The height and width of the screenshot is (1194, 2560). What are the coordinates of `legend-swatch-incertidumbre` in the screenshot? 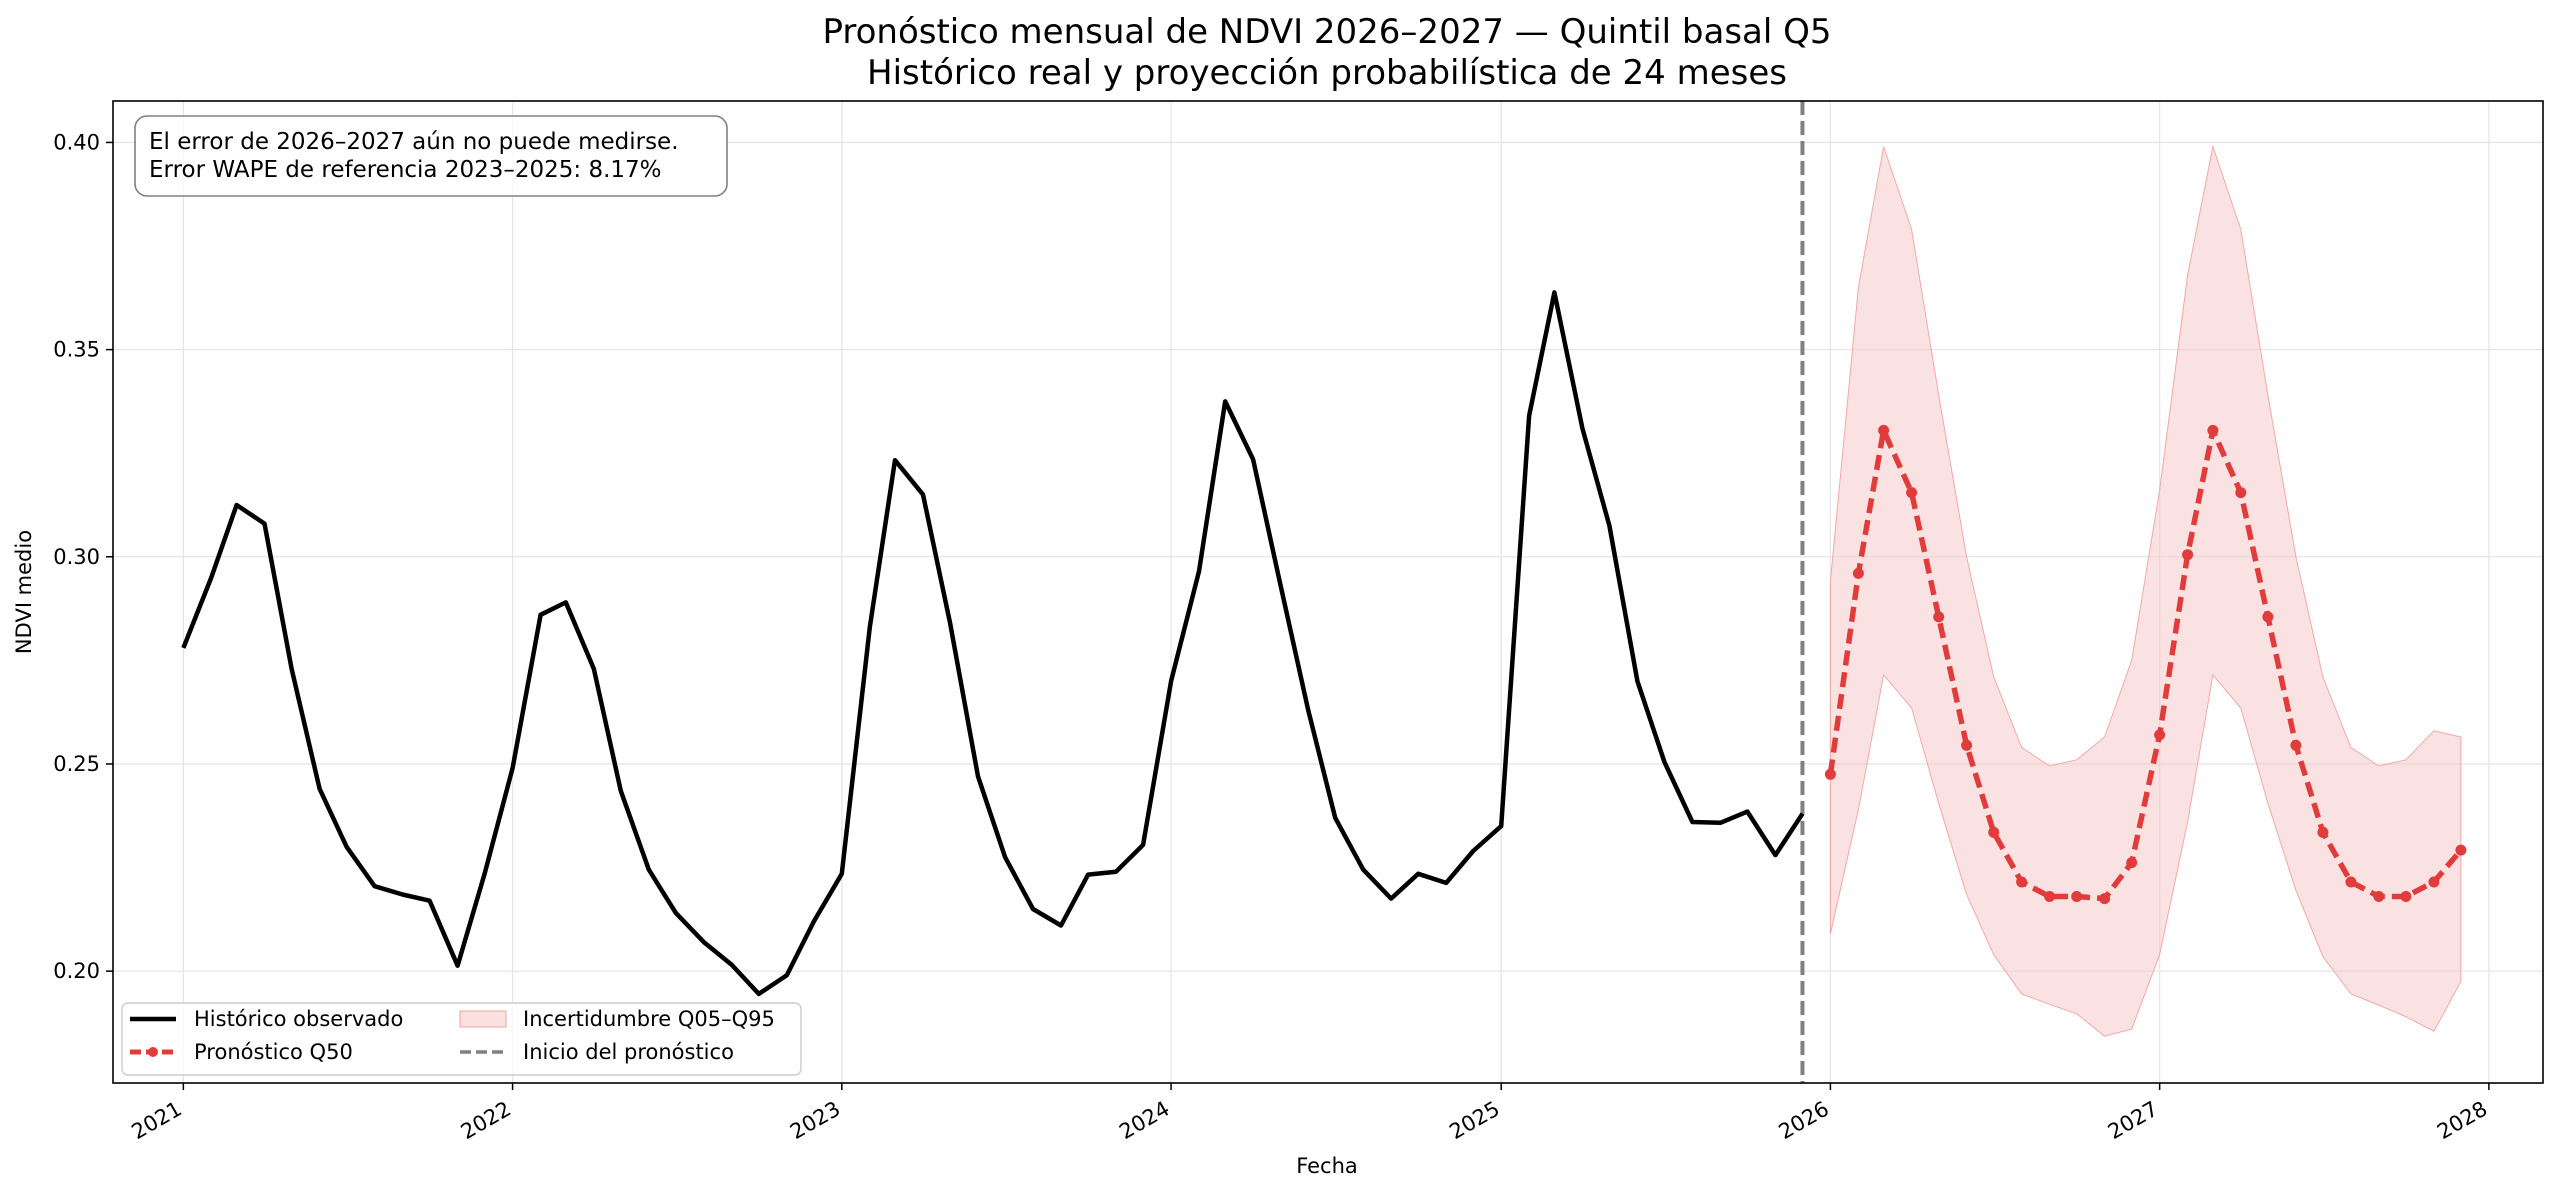 It's located at (483, 1019).